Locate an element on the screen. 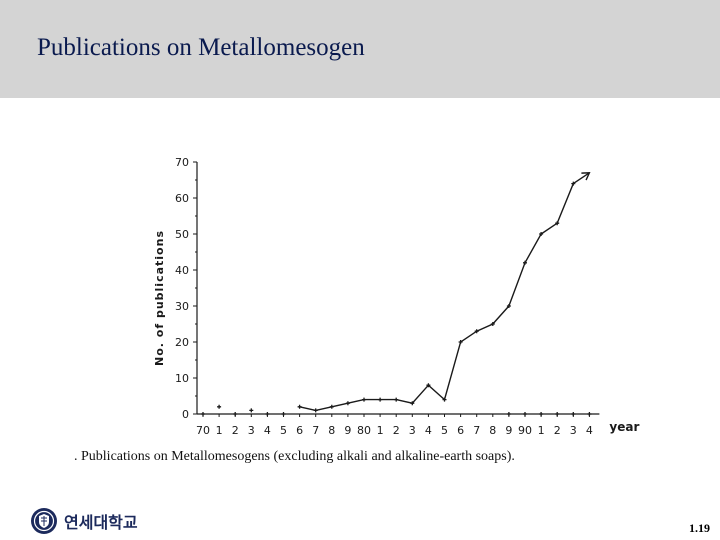  university-logo-text: 연세대학교 is located at coordinates (101, 522).